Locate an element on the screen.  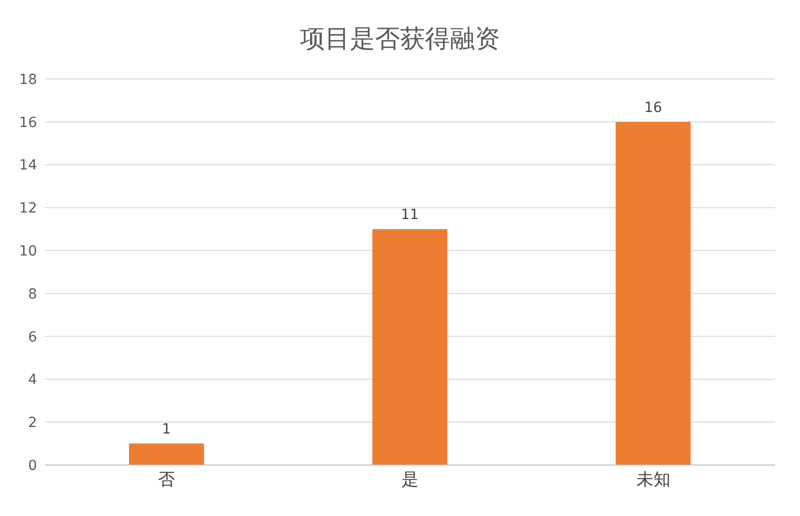
y-tick-label: 18 is located at coordinates (28, 80).